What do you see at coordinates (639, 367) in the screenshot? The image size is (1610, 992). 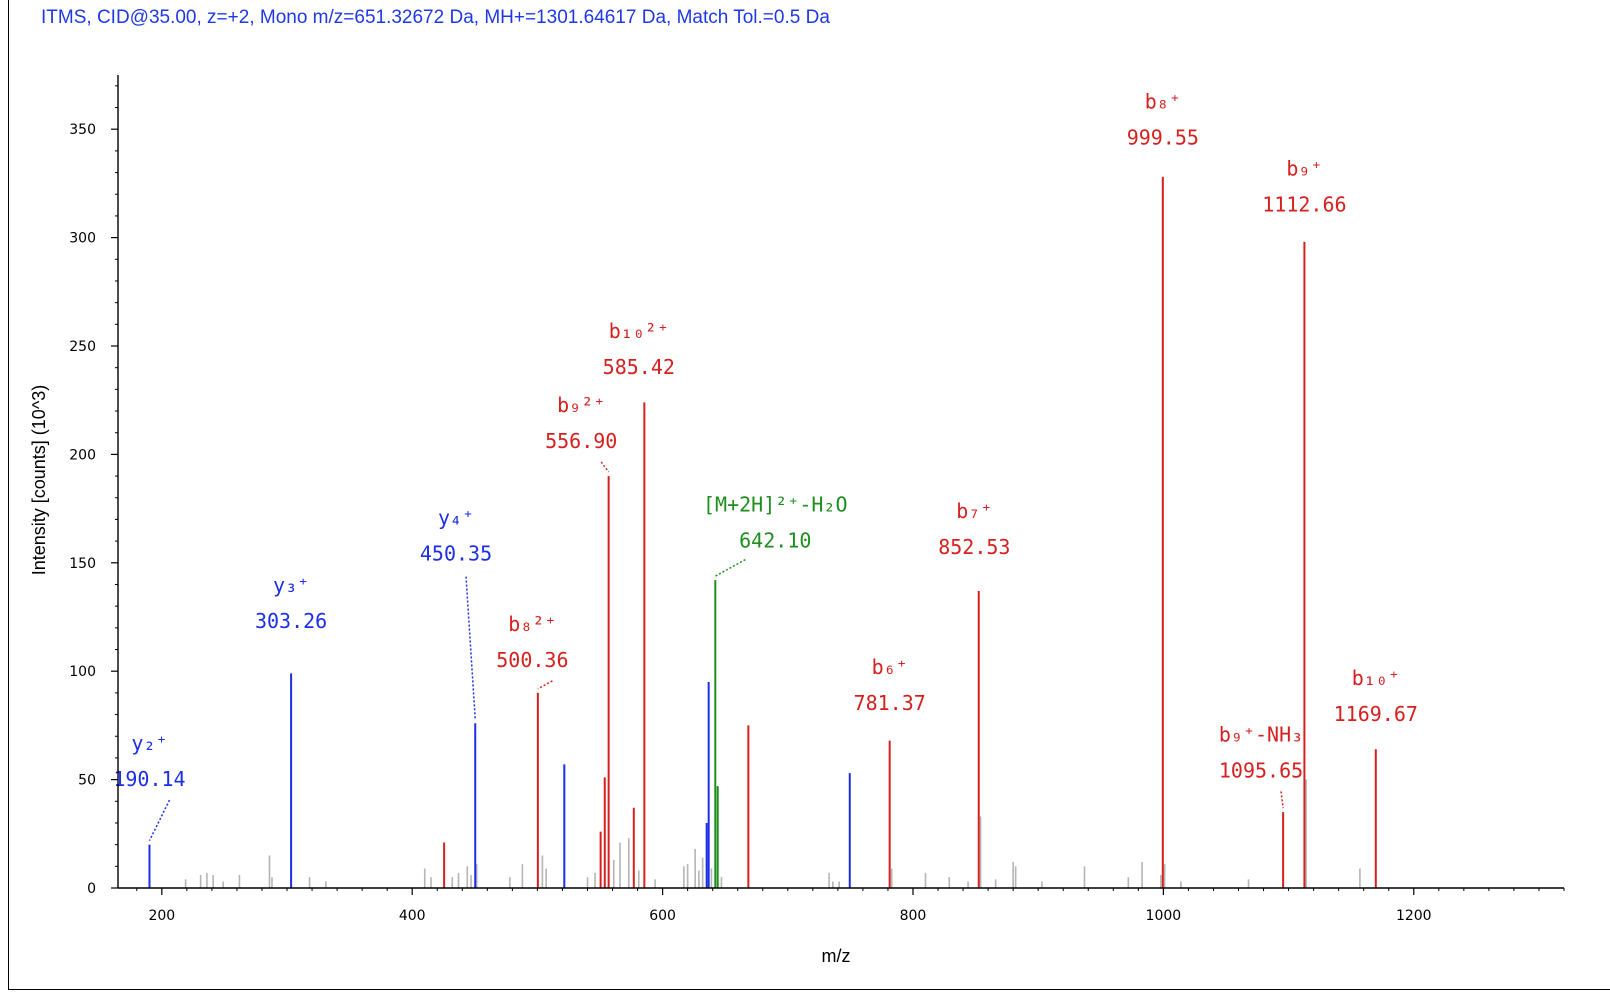 I see `peak-mz-label: 585.42` at bounding box center [639, 367].